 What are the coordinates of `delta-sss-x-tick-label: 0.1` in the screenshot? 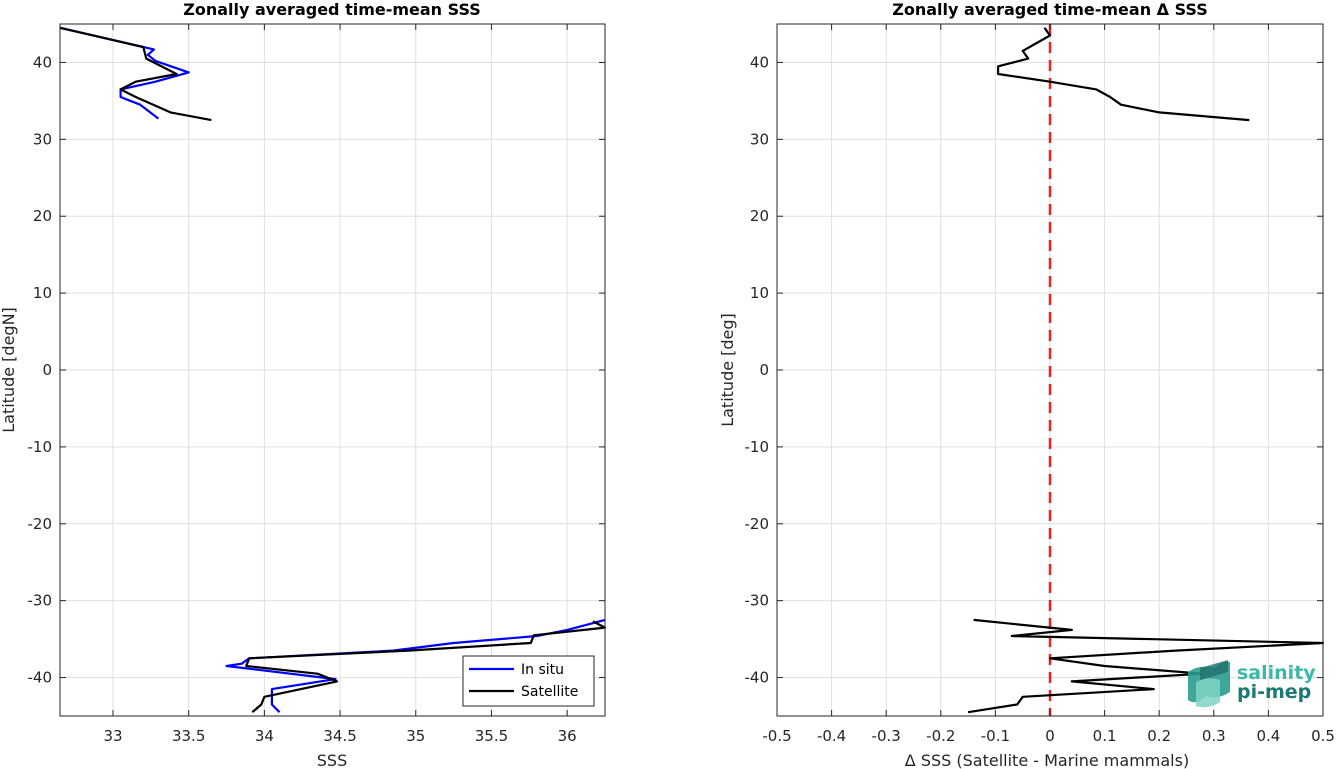 It's located at (1105, 736).